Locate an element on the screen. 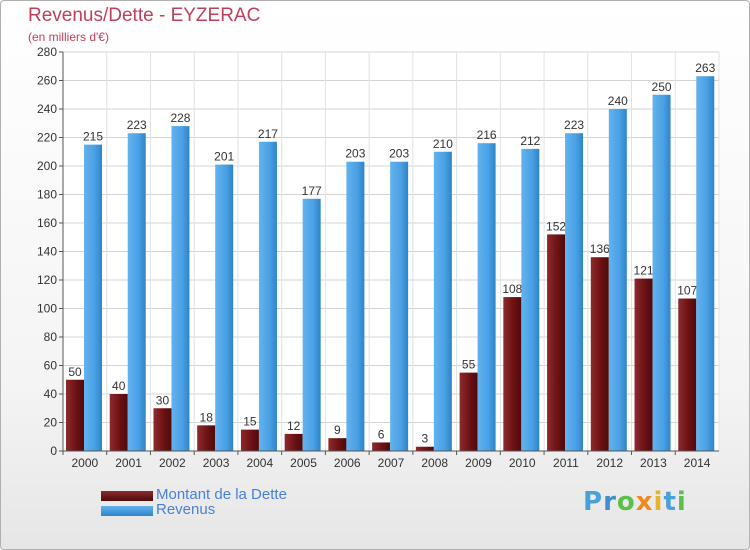  x-tick-label: 2004 is located at coordinates (259, 463).